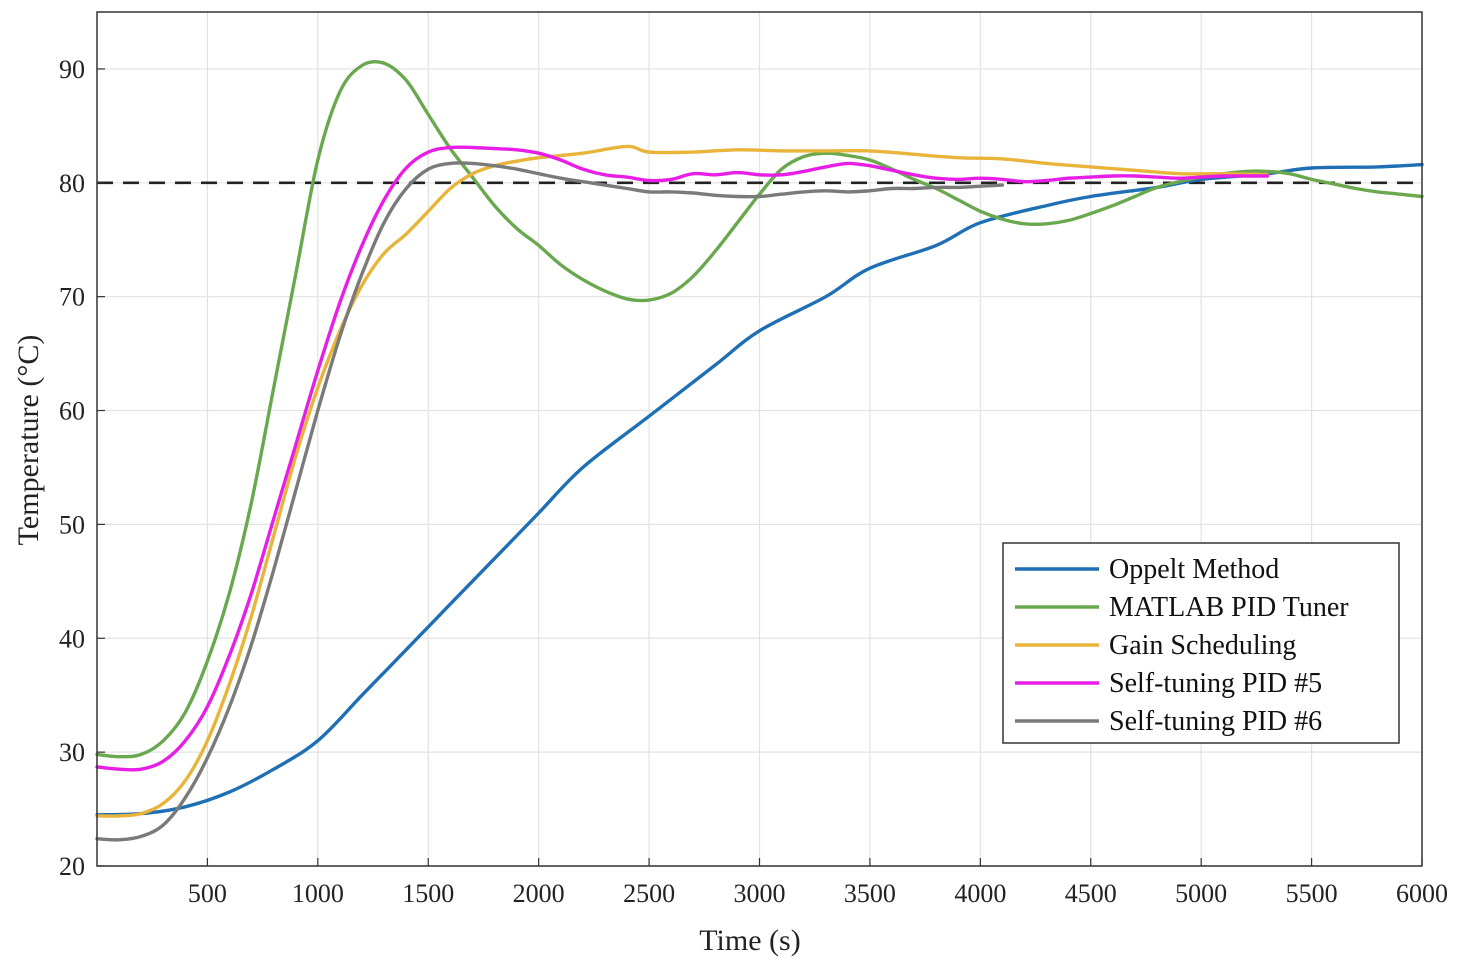 The image size is (1467, 967). I want to click on x-tick-label: 1000, so click(318, 893).